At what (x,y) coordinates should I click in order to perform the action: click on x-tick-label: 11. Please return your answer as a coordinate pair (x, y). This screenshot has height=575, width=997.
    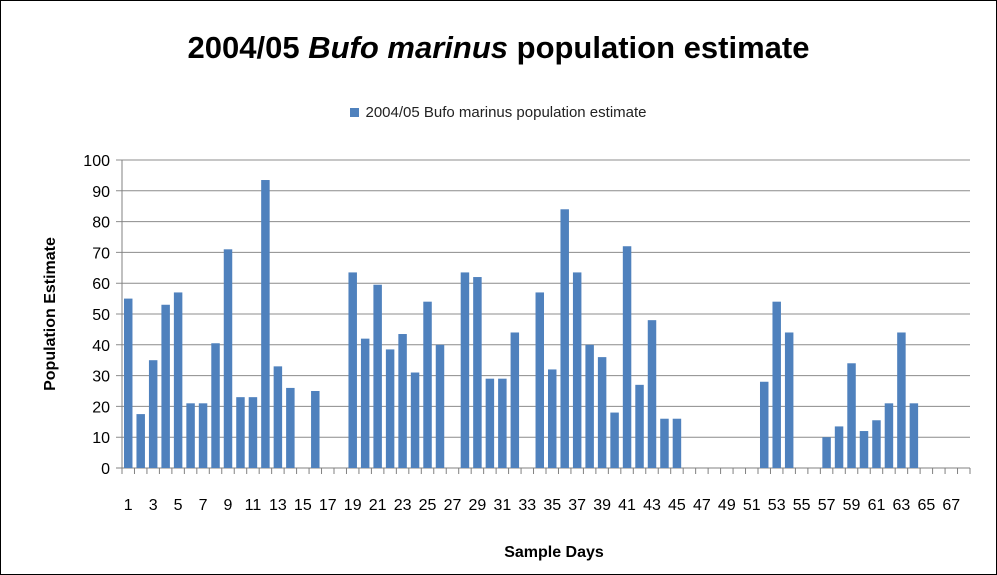
    Looking at the image, I should click on (253, 505).